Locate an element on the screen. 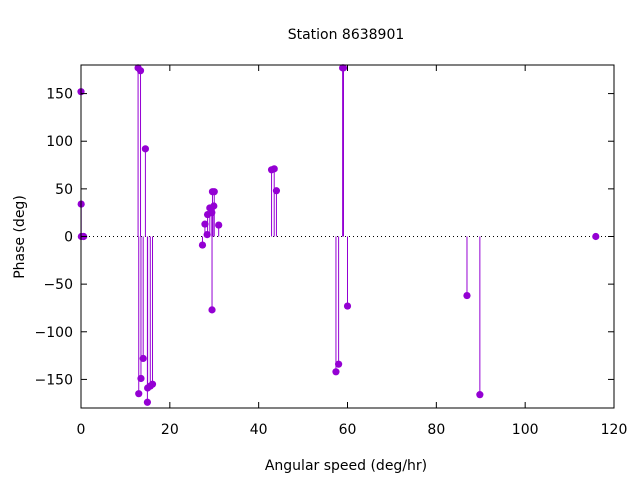 The width and height of the screenshot is (640, 484). y-tick-label: 150 is located at coordinates (59, 95).